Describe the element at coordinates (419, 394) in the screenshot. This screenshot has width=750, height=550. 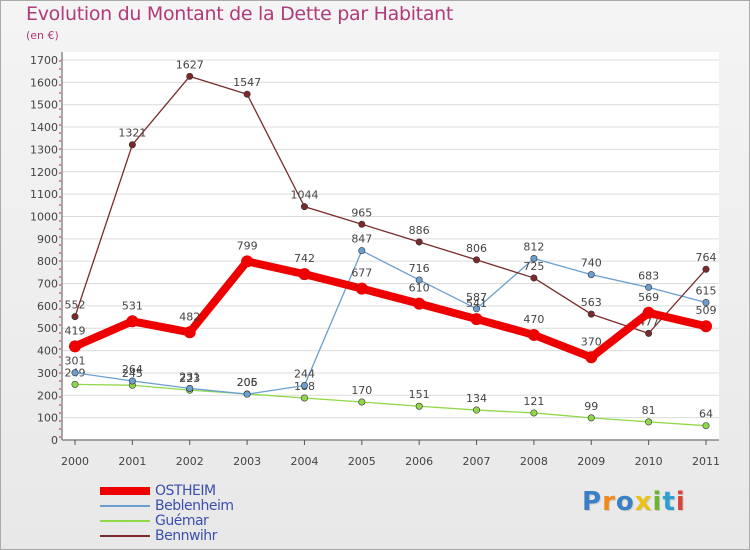
I see `data-label: 151` at that location.